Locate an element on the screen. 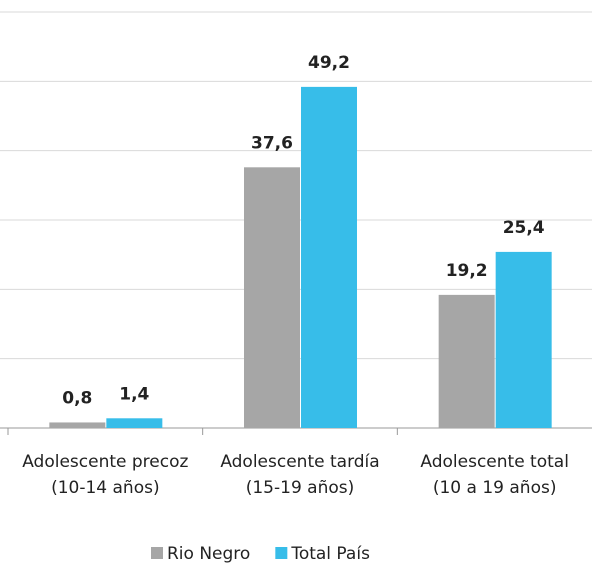 The image size is (592, 565). value-label: 37,6 is located at coordinates (272, 143).